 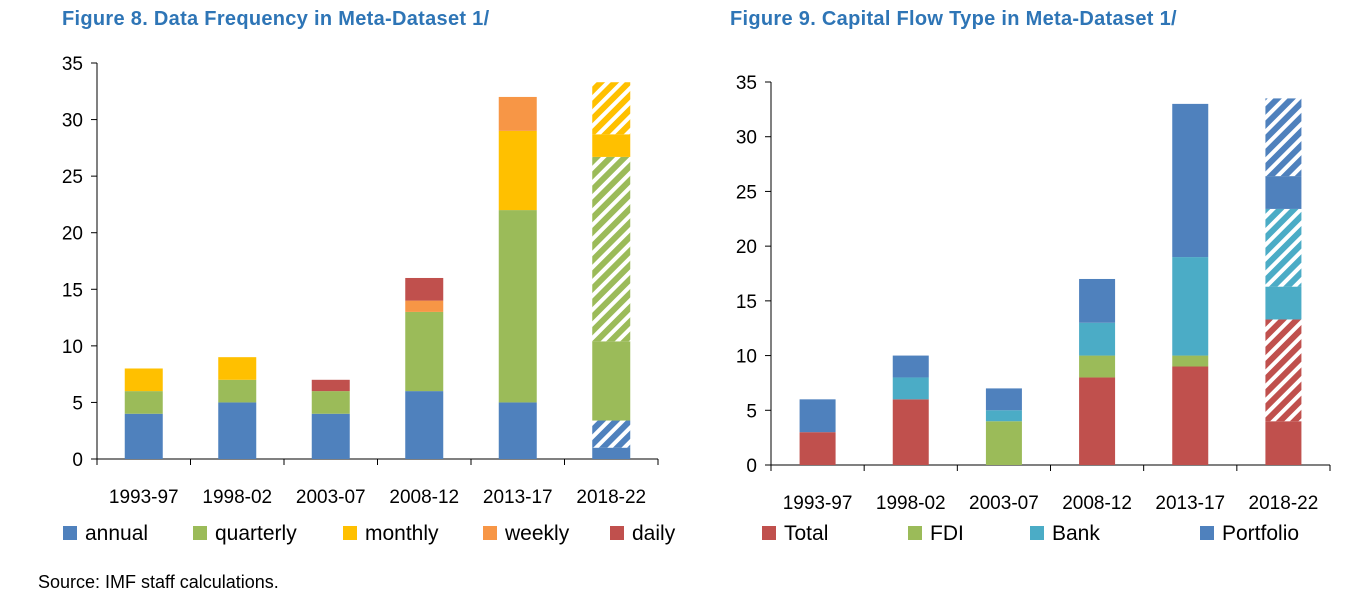 What do you see at coordinates (947, 533) in the screenshot?
I see `legend-label-fdi: FDI` at bounding box center [947, 533].